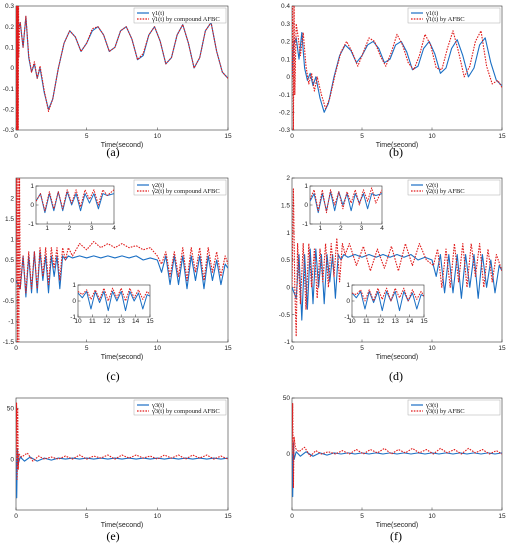  Describe the element at coordinates (397, 357) in the screenshot. I see `panel-d-x-axis-label: Time(second)` at that location.